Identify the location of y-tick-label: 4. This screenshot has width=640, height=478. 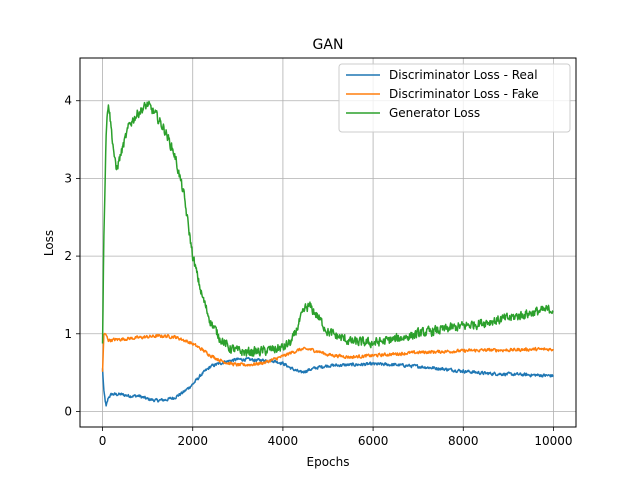
(68, 101).